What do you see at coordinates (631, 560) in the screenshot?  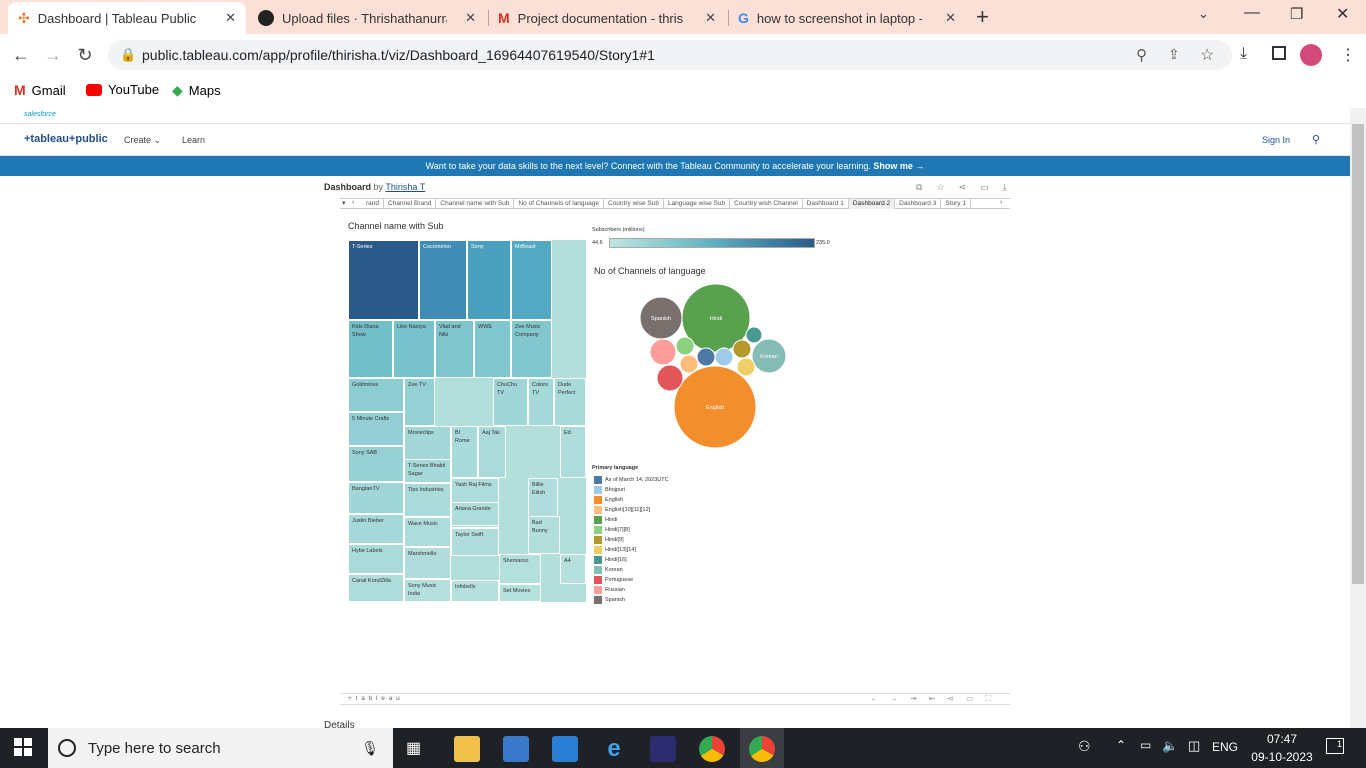 I see `legend-item: Hindi[16]` at bounding box center [631, 560].